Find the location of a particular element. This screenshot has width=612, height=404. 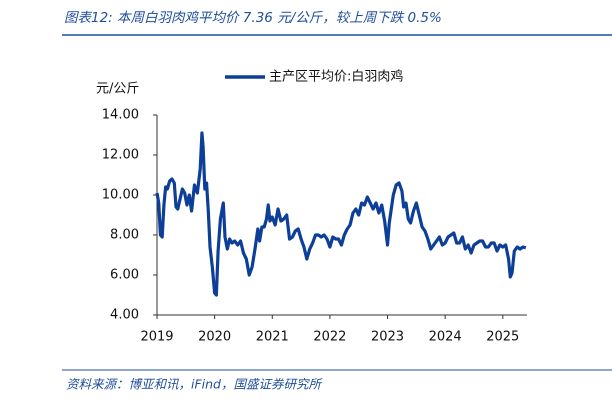

y-tick-label: 10.00 is located at coordinates (120, 195).